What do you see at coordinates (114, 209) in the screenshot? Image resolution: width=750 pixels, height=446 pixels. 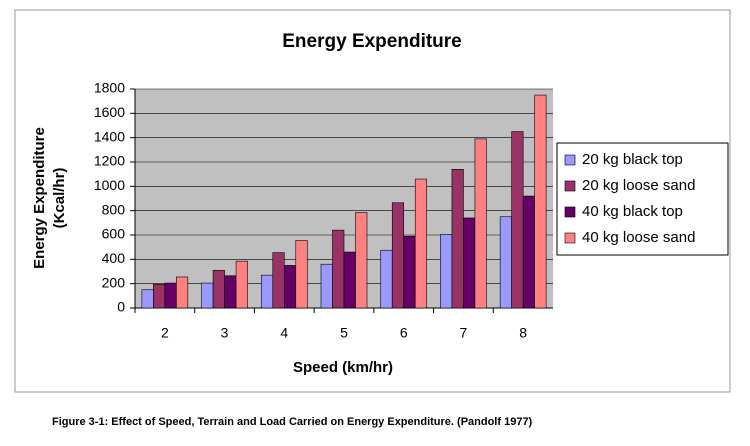 I see `y-tick-label: 800` at bounding box center [114, 209].